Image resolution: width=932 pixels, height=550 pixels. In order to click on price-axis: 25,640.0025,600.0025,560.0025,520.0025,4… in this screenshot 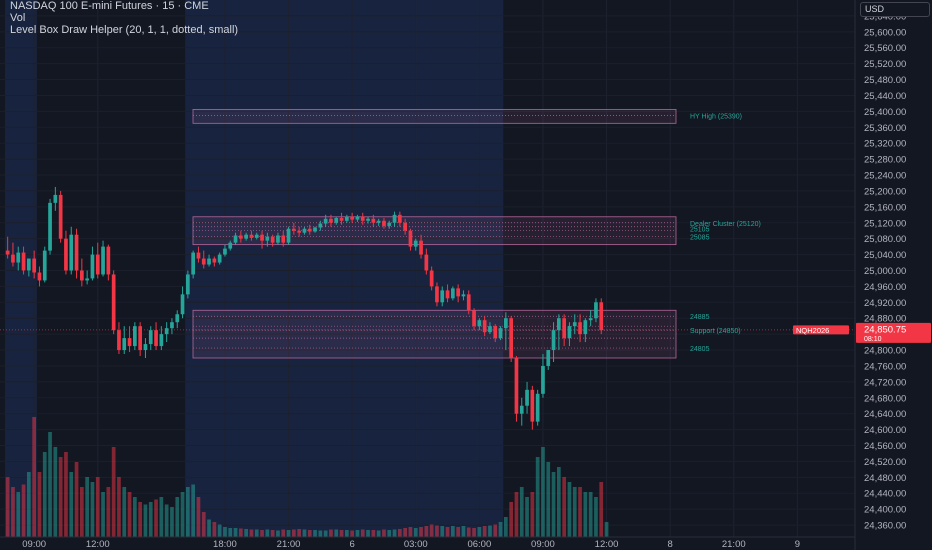, I will do `click(893, 275)`.